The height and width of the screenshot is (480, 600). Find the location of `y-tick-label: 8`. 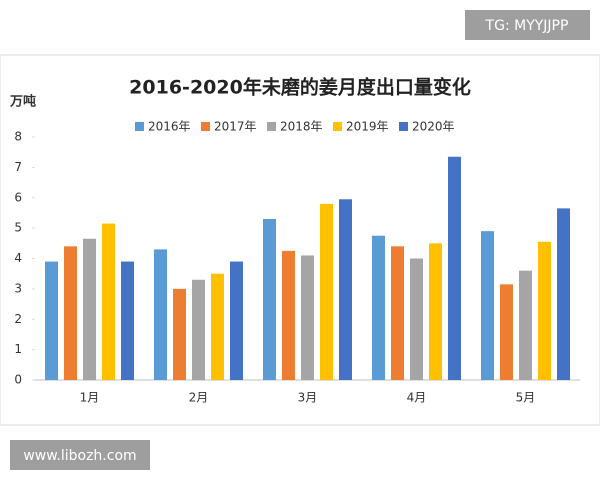

y-tick-label: 8 is located at coordinates (18, 137).